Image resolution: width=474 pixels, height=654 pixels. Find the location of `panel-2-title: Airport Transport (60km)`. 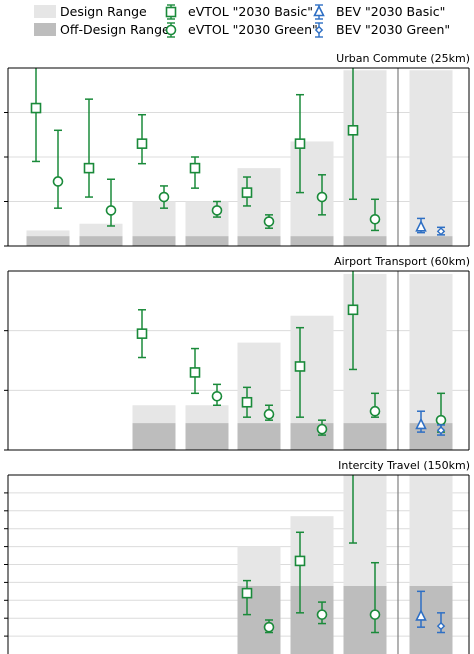

panel-2-title: Airport Transport (60km) is located at coordinates (402, 261).